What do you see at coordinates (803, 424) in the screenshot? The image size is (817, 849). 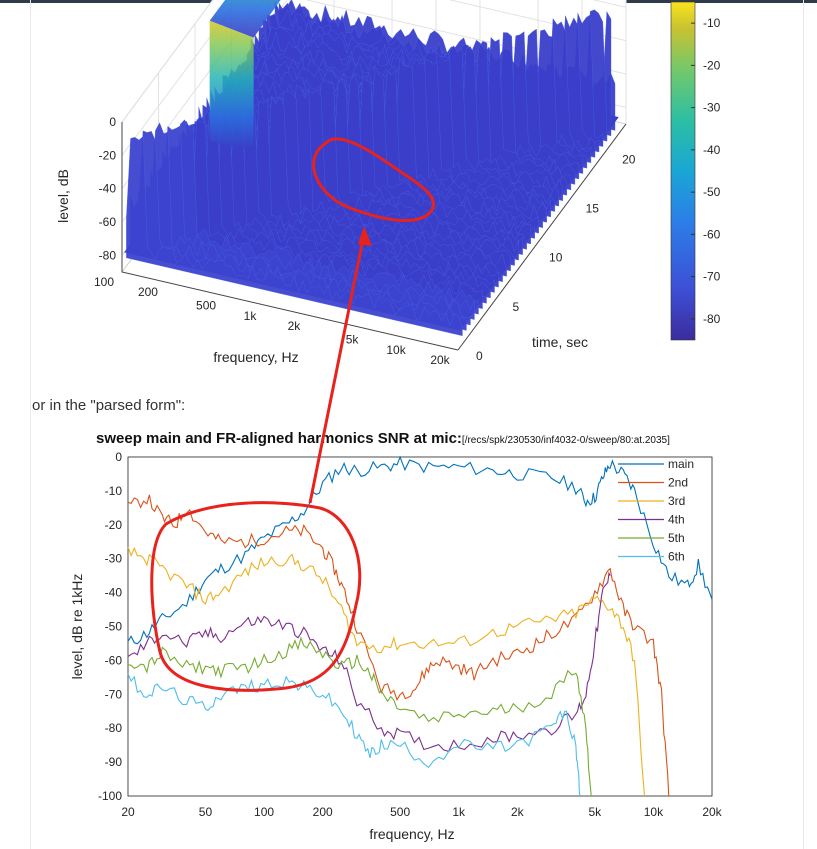 I see `page-right-border` at bounding box center [803, 424].